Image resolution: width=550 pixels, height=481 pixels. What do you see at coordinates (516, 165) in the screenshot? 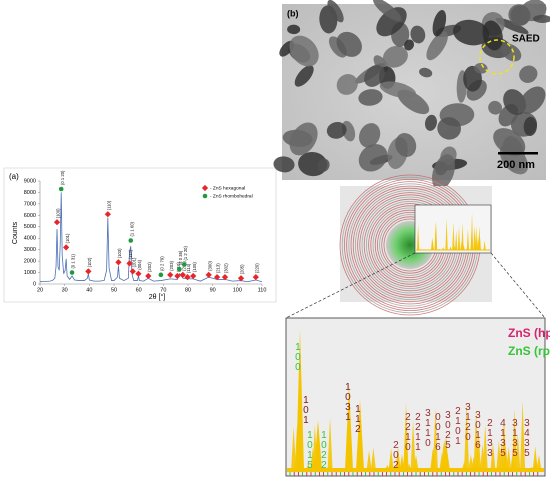
I see `scale-label: 200 nm` at bounding box center [516, 165].